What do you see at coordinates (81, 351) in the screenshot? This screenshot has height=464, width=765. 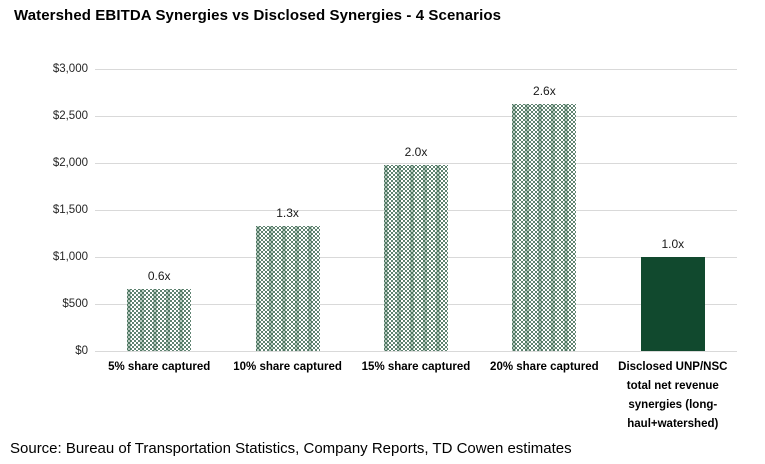 I see `y-axis-tick-label: $0` at bounding box center [81, 351].